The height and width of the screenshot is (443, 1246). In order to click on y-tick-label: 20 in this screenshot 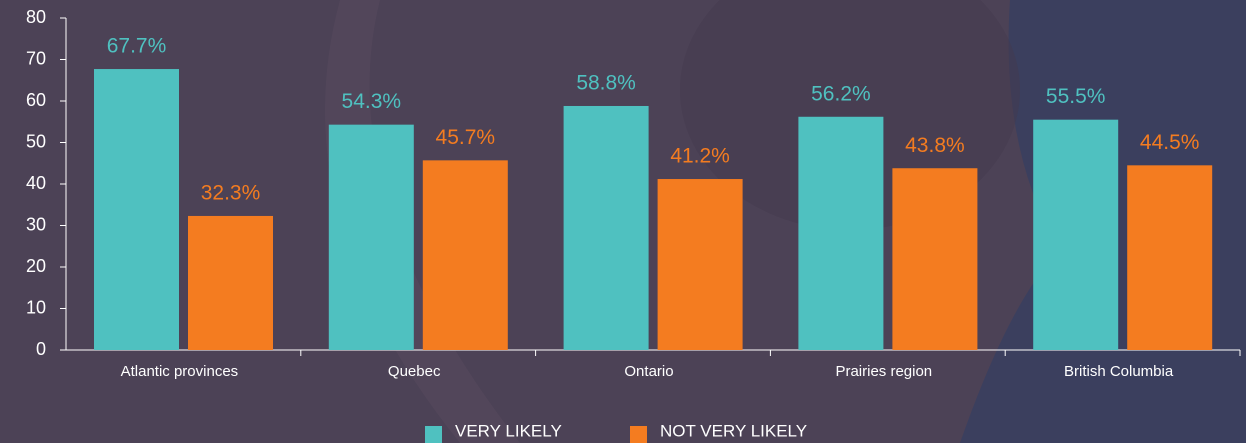, I will do `click(36, 266)`.